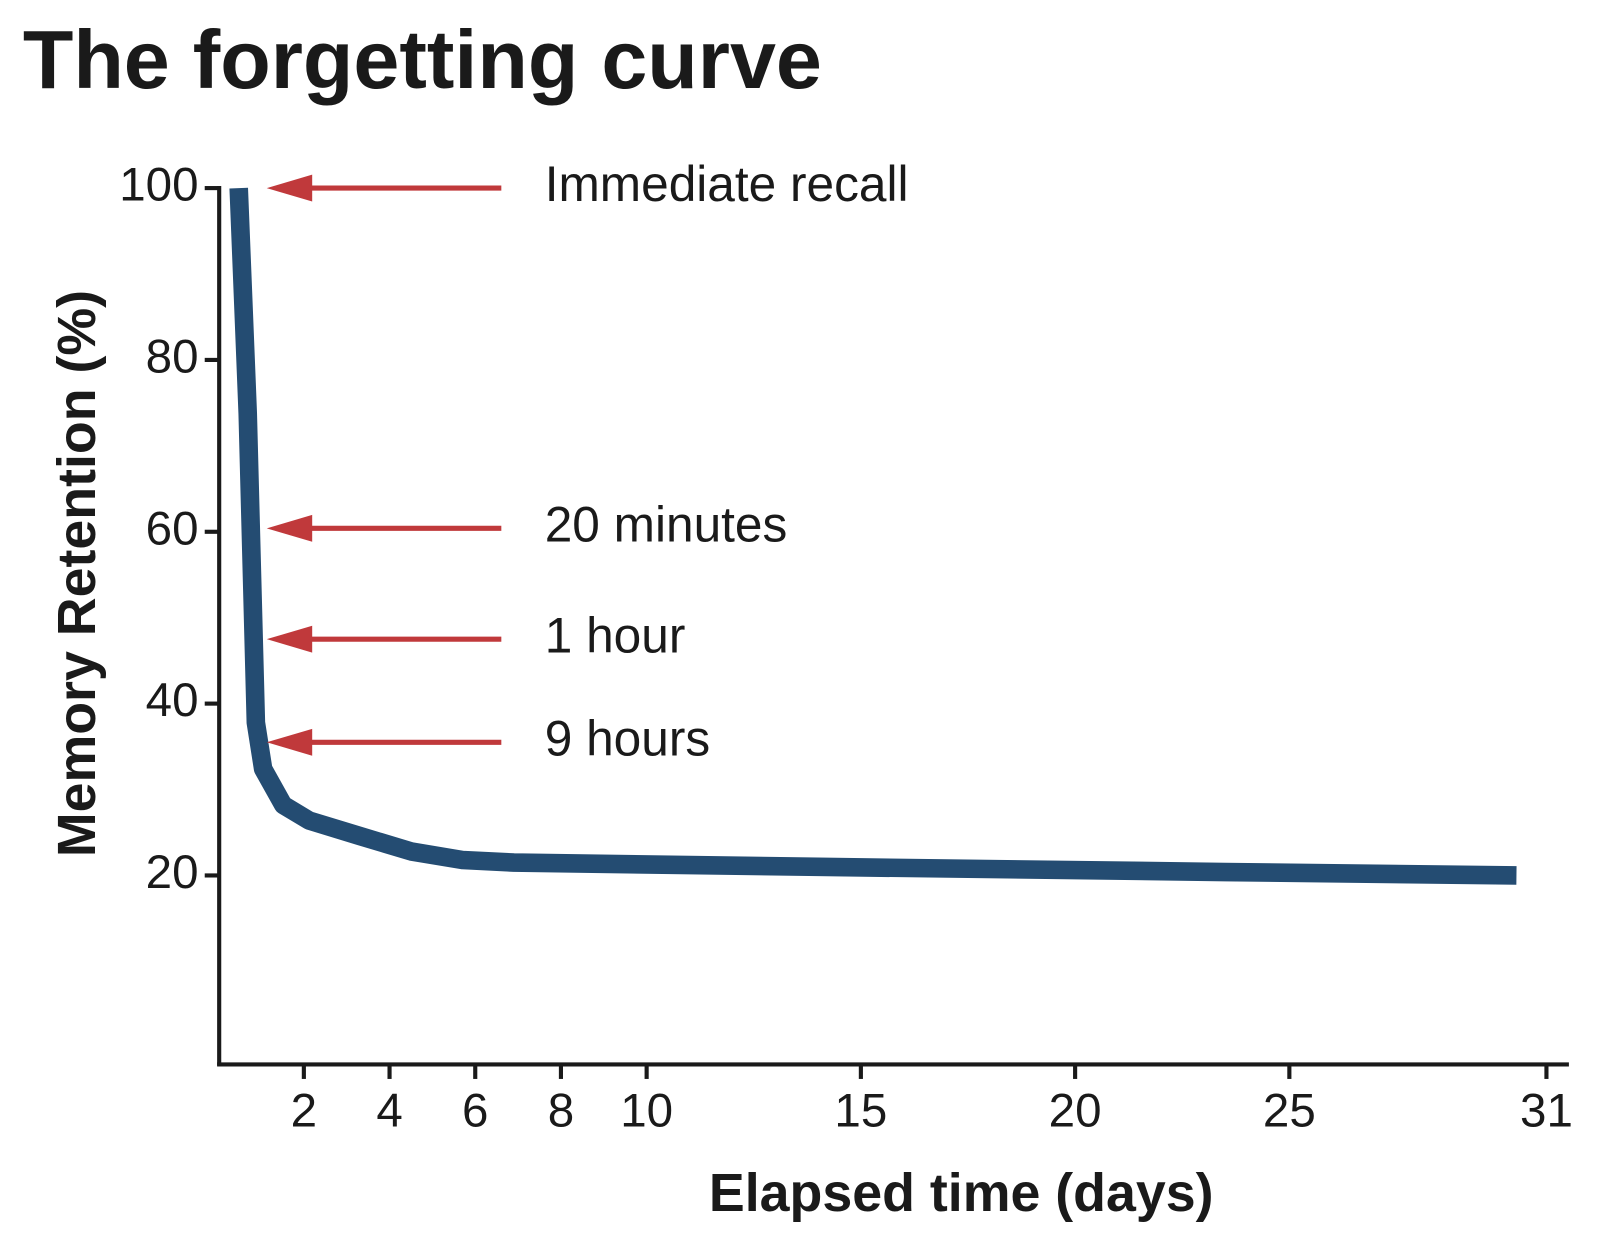 This screenshot has height=1235, width=1600. What do you see at coordinates (304, 1111) in the screenshot?
I see `x-tick-label: 2` at bounding box center [304, 1111].